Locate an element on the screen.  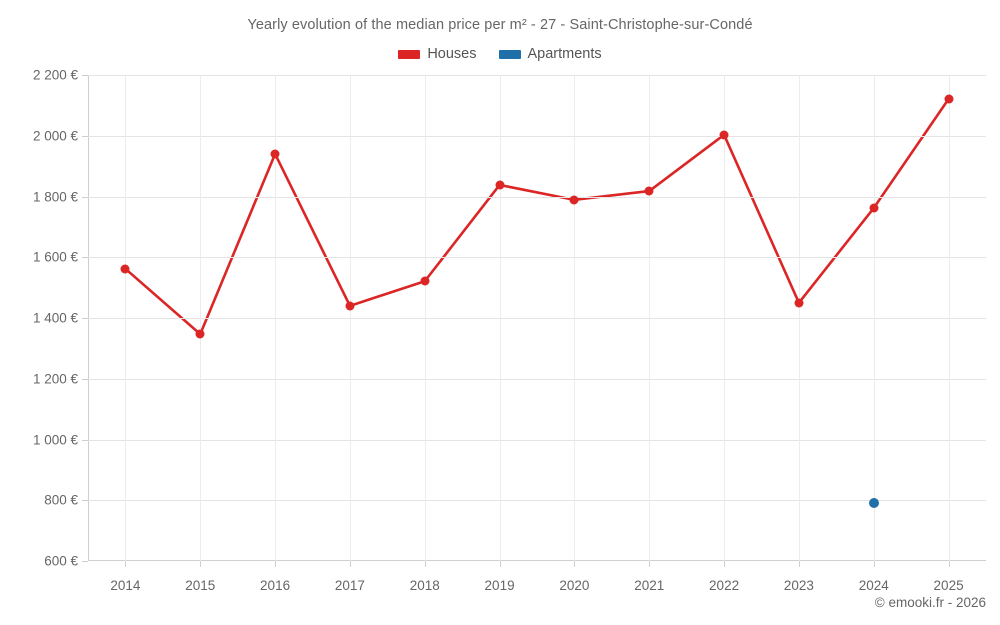
chart-legend: Houses Apartments is located at coordinates (500, 54).